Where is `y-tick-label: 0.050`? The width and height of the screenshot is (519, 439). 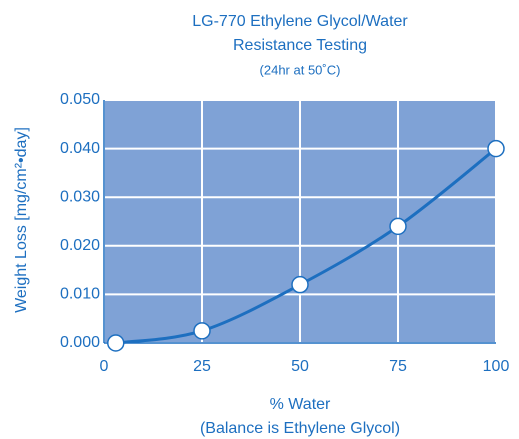
y-tick-label: 0.050 is located at coordinates (80, 99).